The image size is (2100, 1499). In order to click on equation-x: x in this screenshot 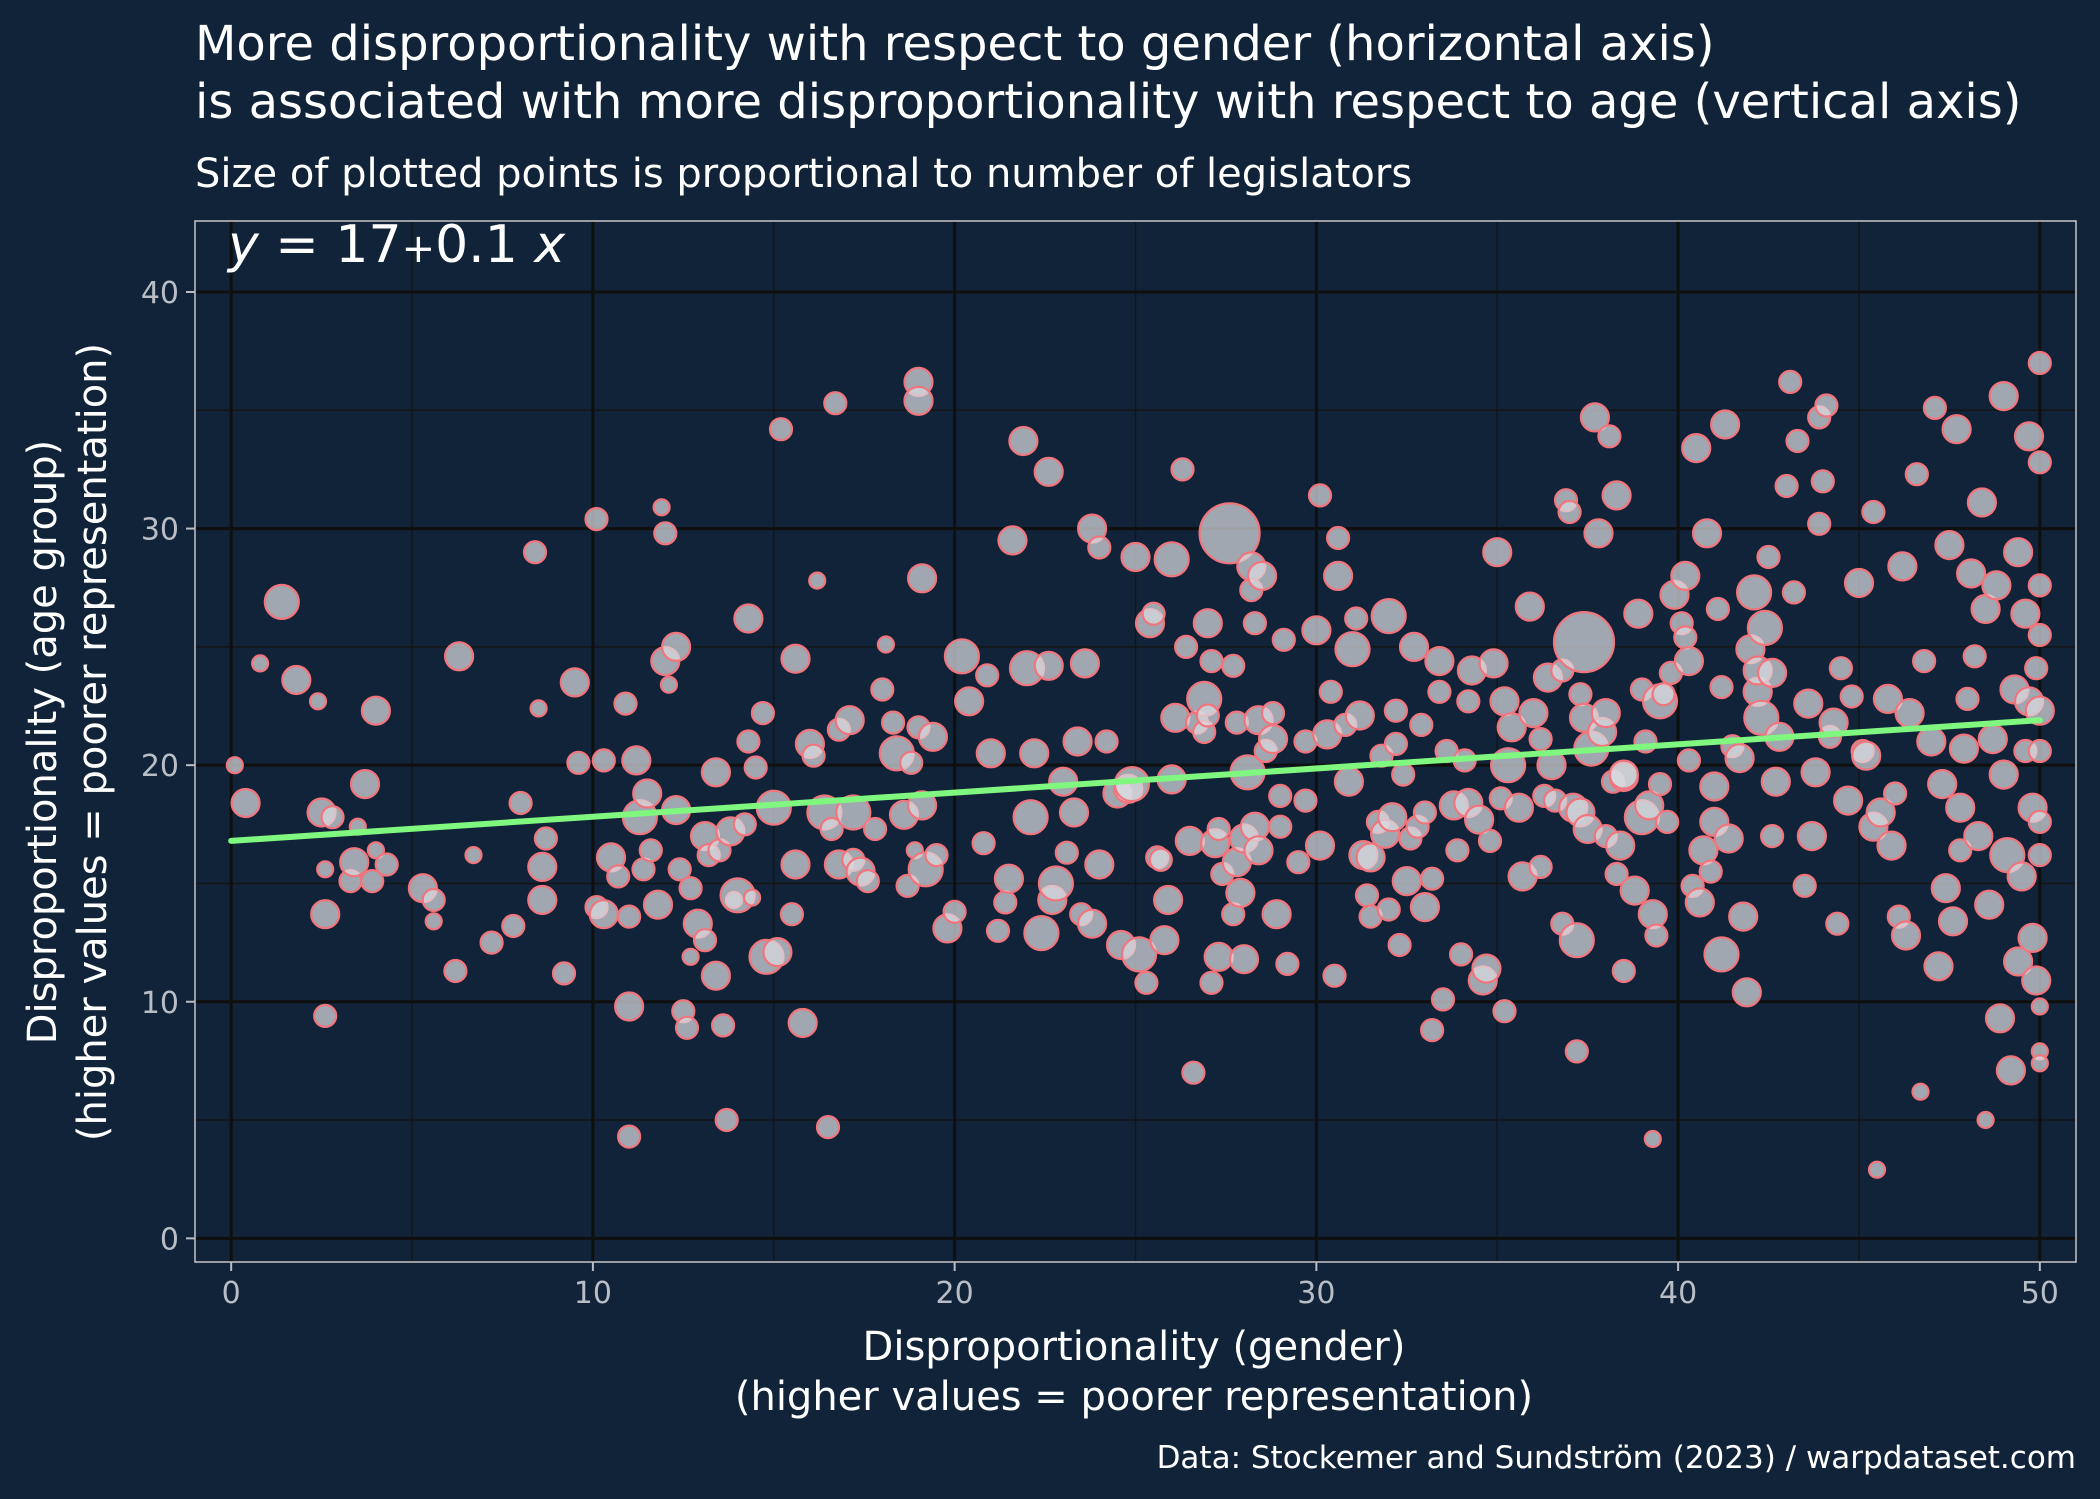, I will do `click(549, 245)`.